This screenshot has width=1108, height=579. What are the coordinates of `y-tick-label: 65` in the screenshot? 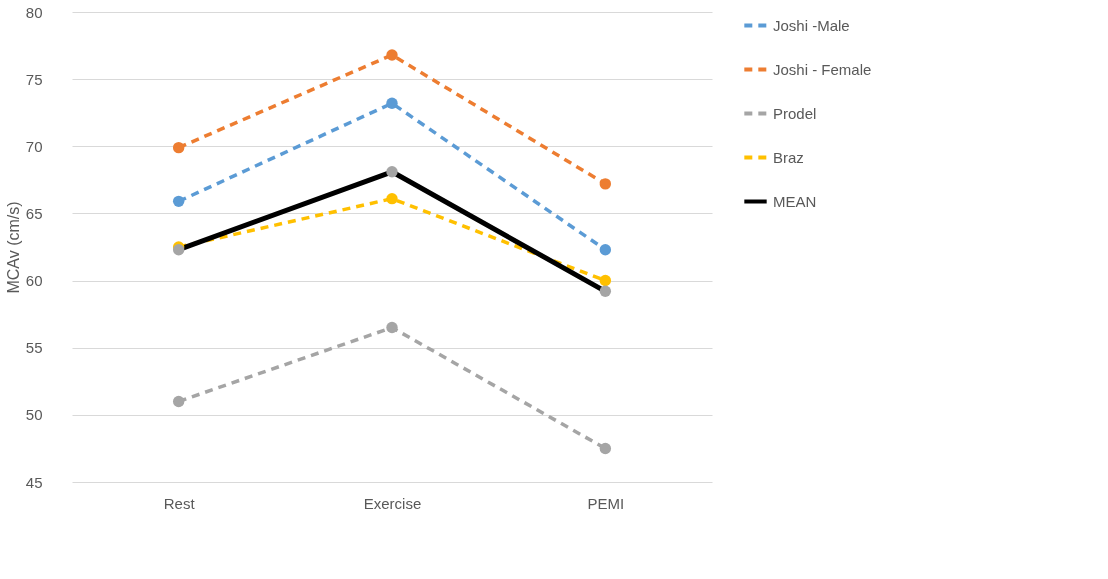 It's located at (34, 213).